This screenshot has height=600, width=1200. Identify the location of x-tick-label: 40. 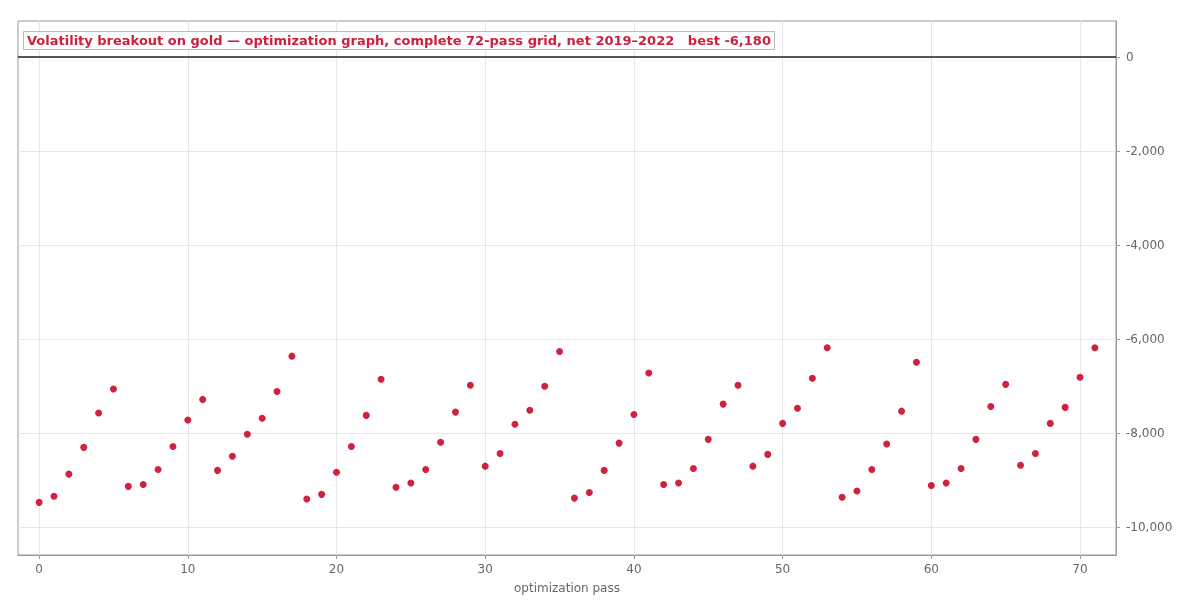
(634, 569).